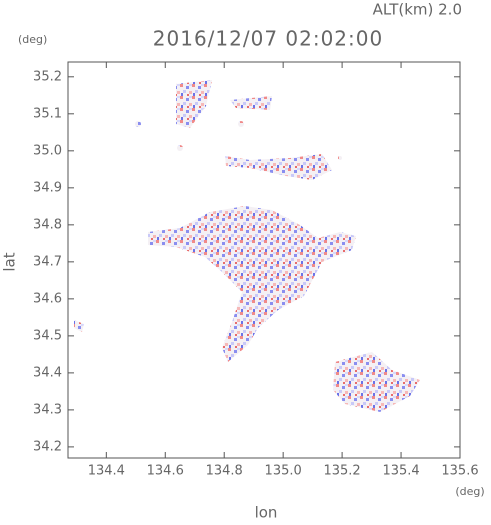  I want to click on y-unit: (deg), so click(32, 39).